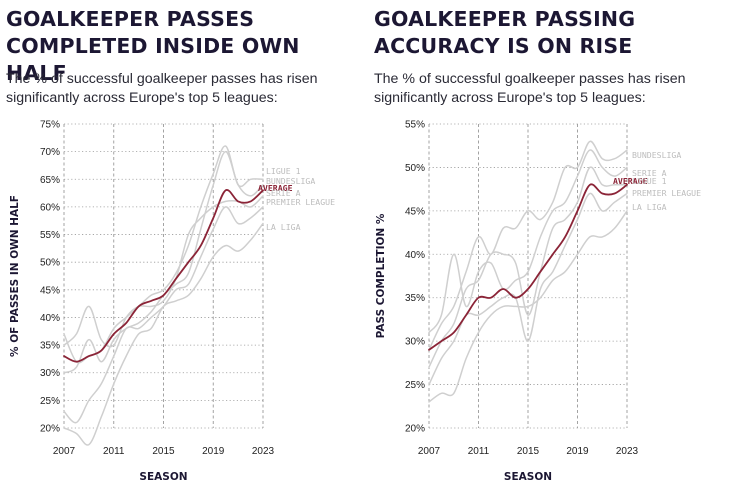 This screenshot has height=486, width=730. I want to click on y-axis-title: PASS COMPLETION %, so click(381, 275).